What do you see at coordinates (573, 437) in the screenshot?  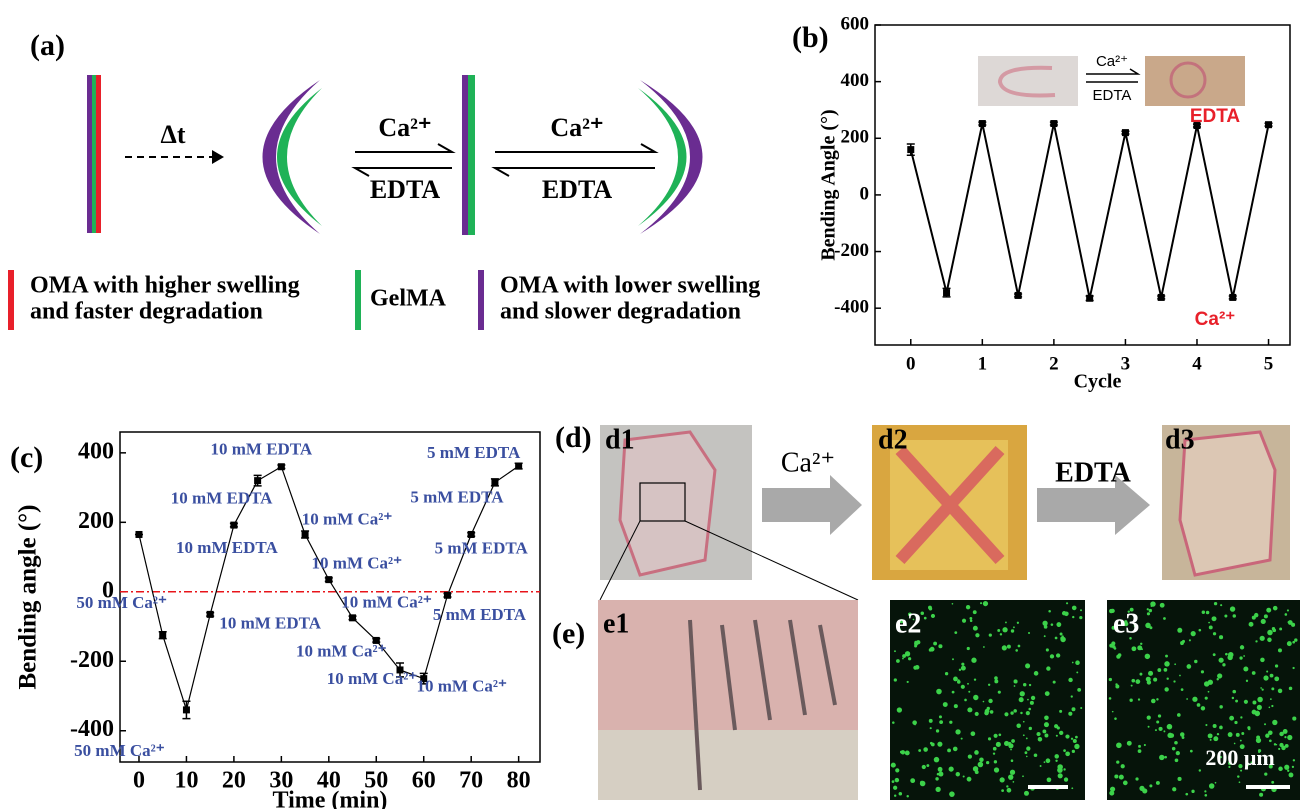 I see `panel-label: (d)` at bounding box center [573, 437].